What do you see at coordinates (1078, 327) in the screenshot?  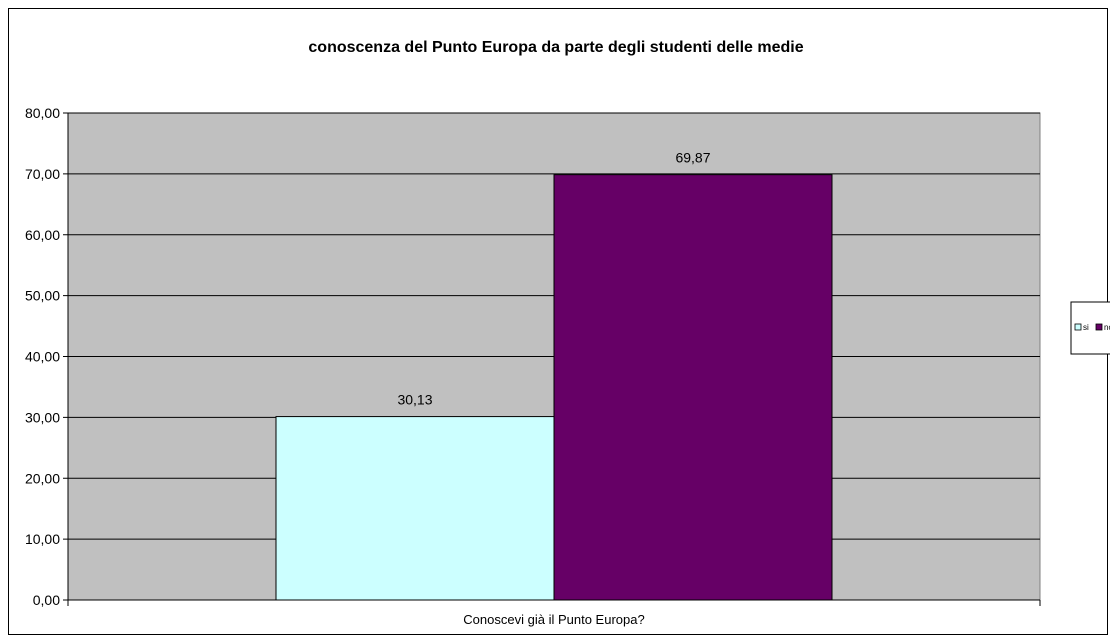 I see `legend-swatch-si` at bounding box center [1078, 327].